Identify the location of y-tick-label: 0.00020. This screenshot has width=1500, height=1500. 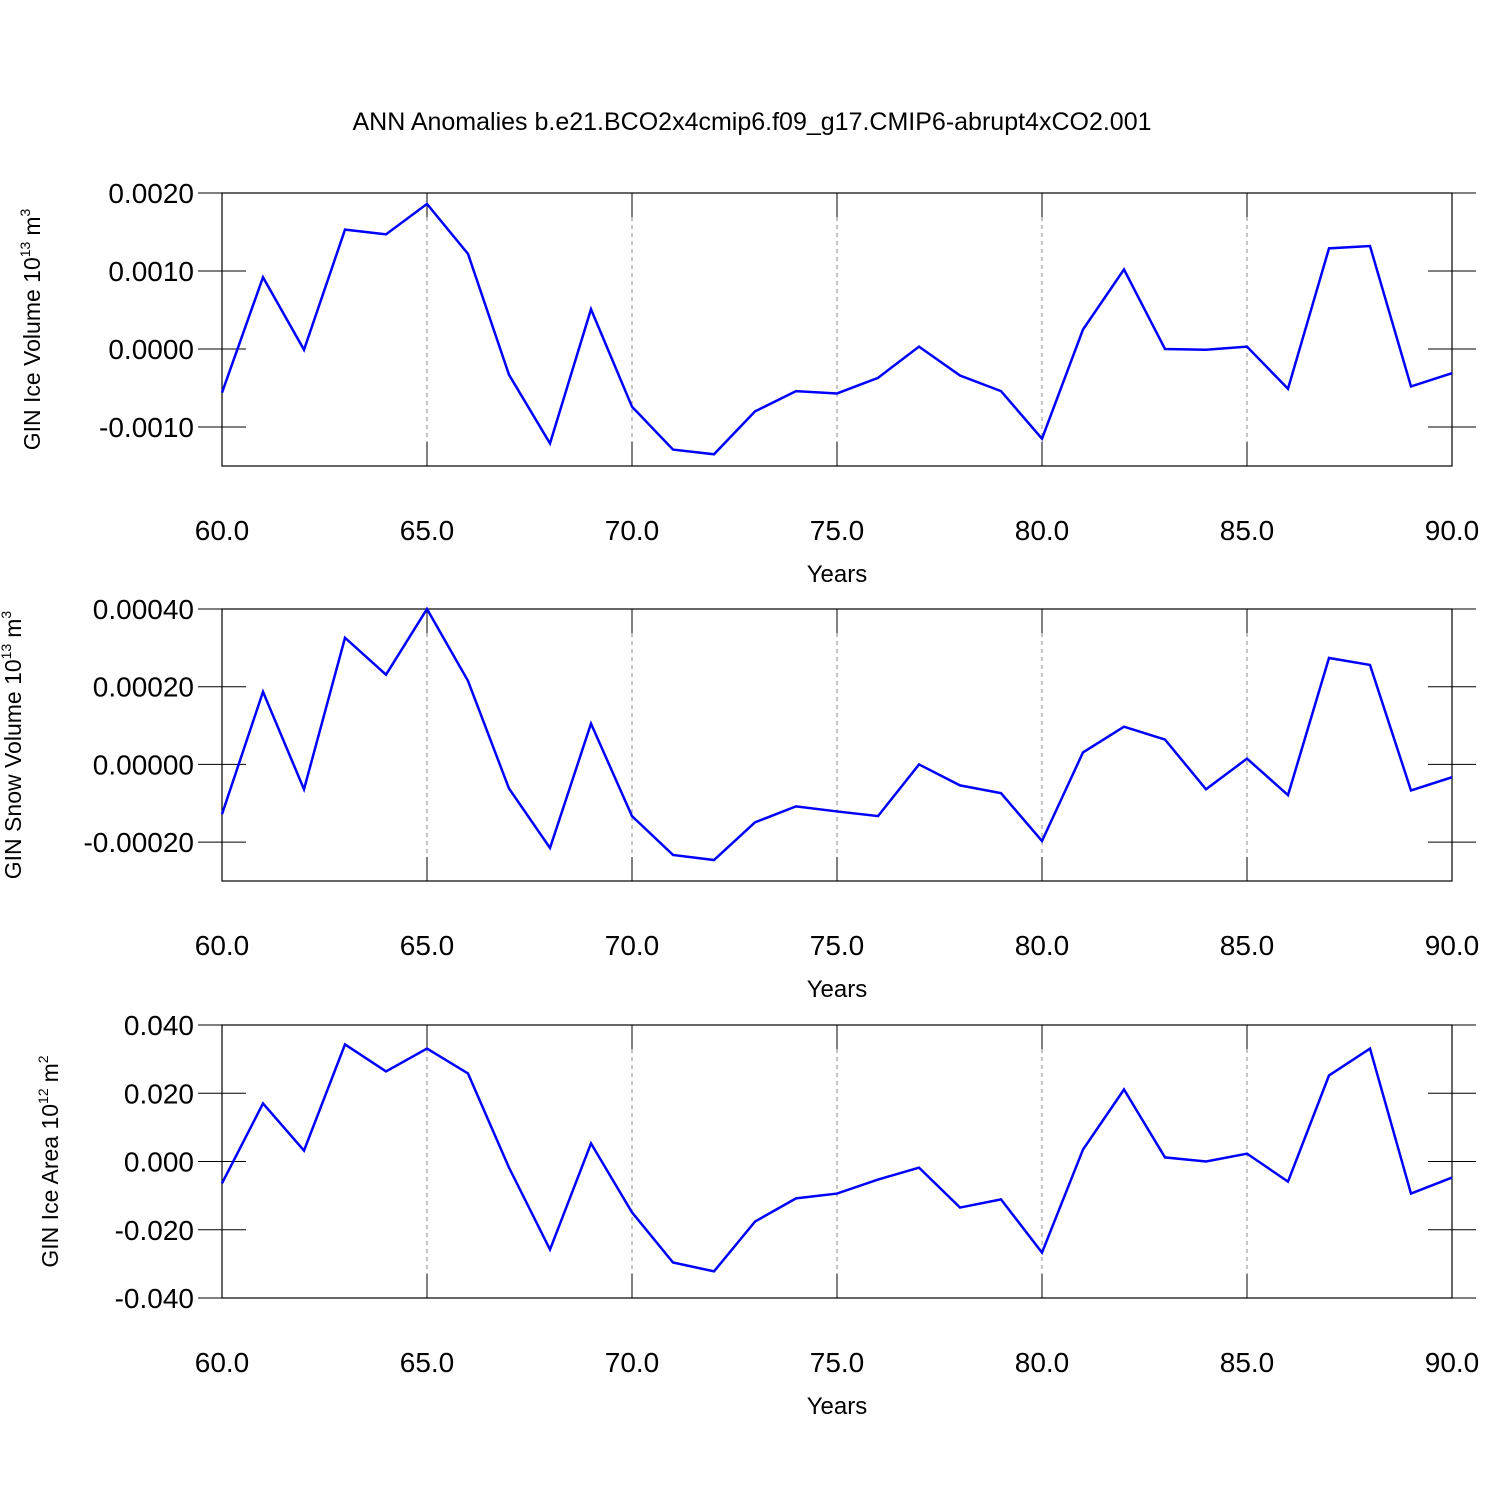
(143, 687).